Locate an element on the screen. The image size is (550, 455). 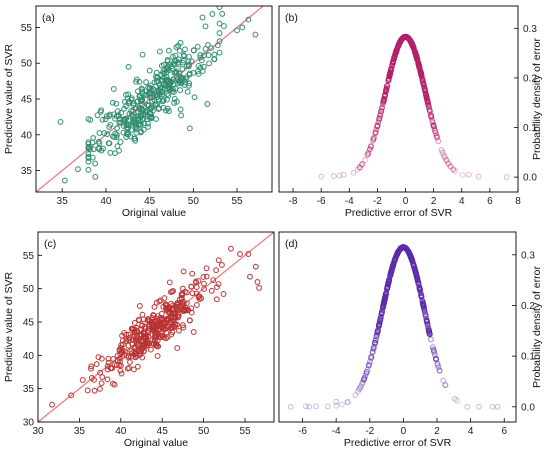
panel-a-ylabel: Predictive value of SVR is located at coordinates (9, 98).